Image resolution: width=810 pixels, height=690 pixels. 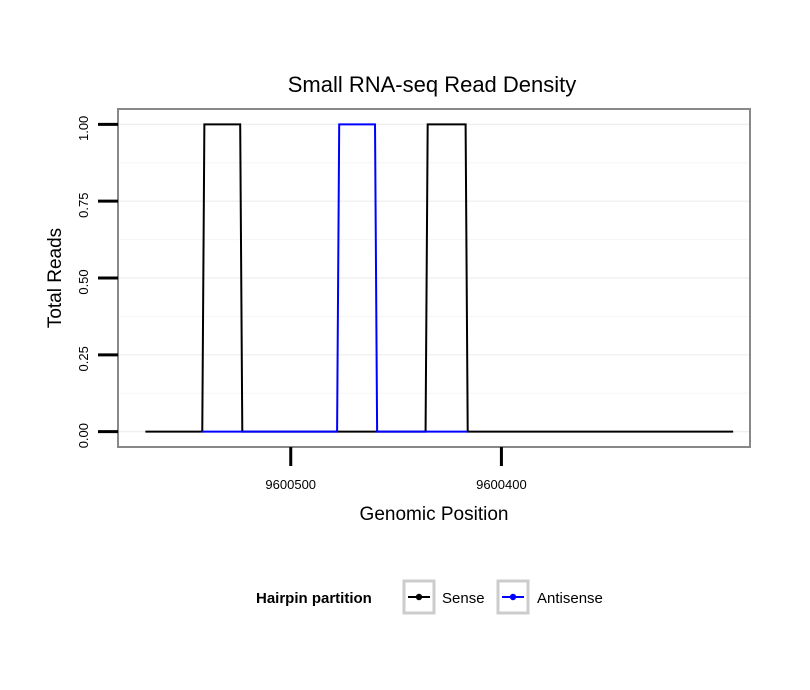 I want to click on series-line-antisense, so click(x=335, y=278).